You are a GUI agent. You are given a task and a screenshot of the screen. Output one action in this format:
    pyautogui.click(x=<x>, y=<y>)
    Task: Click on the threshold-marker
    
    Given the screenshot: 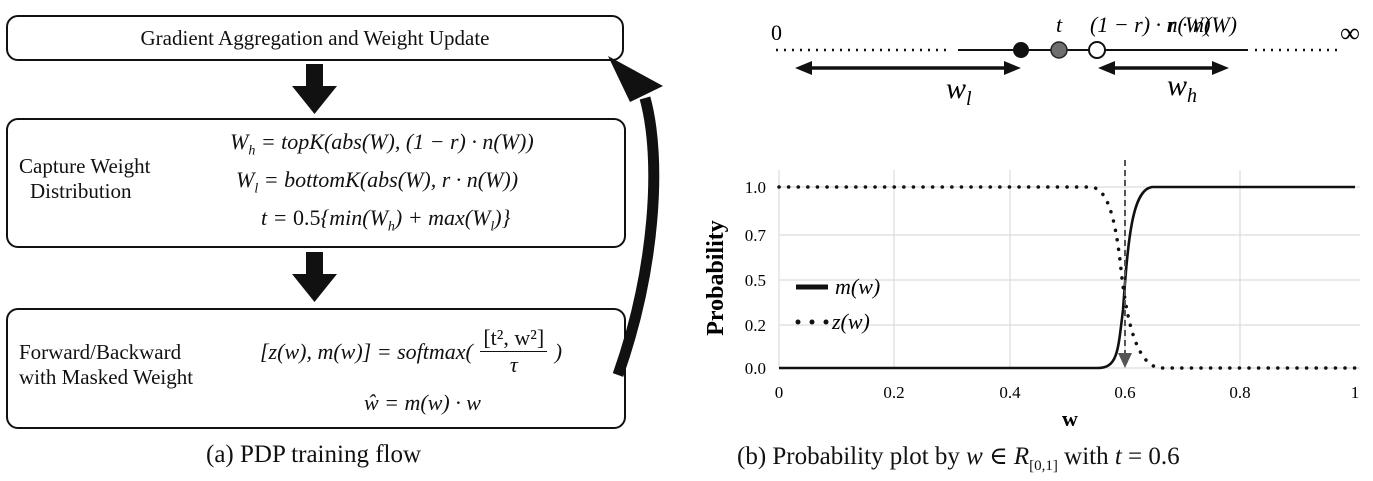 What is the action you would take?
    pyautogui.click(x=1059, y=50)
    